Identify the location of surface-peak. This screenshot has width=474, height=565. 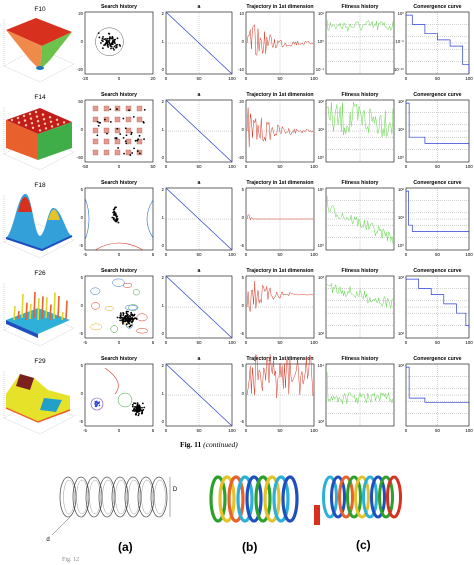
(25, 382).